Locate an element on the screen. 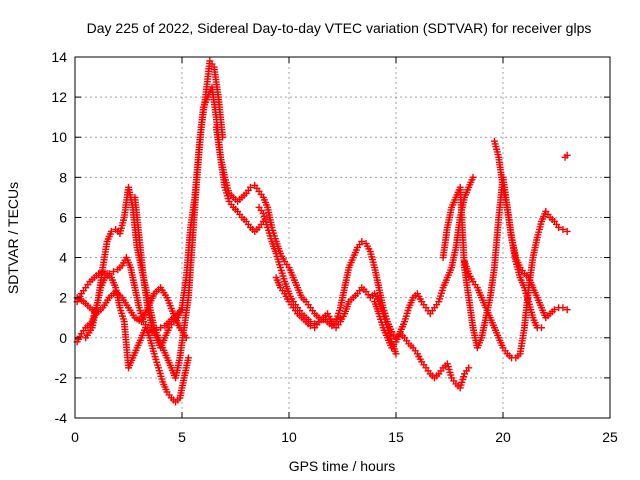 The width and height of the screenshot is (640, 480). x-tick-label: 0 is located at coordinates (75, 437).